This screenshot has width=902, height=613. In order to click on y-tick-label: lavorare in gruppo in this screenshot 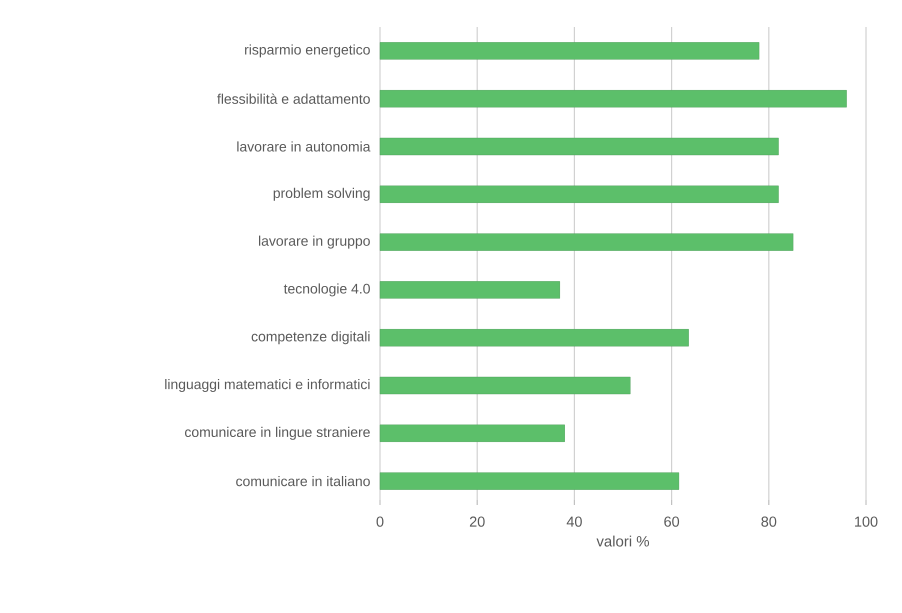, I will do `click(314, 242)`.